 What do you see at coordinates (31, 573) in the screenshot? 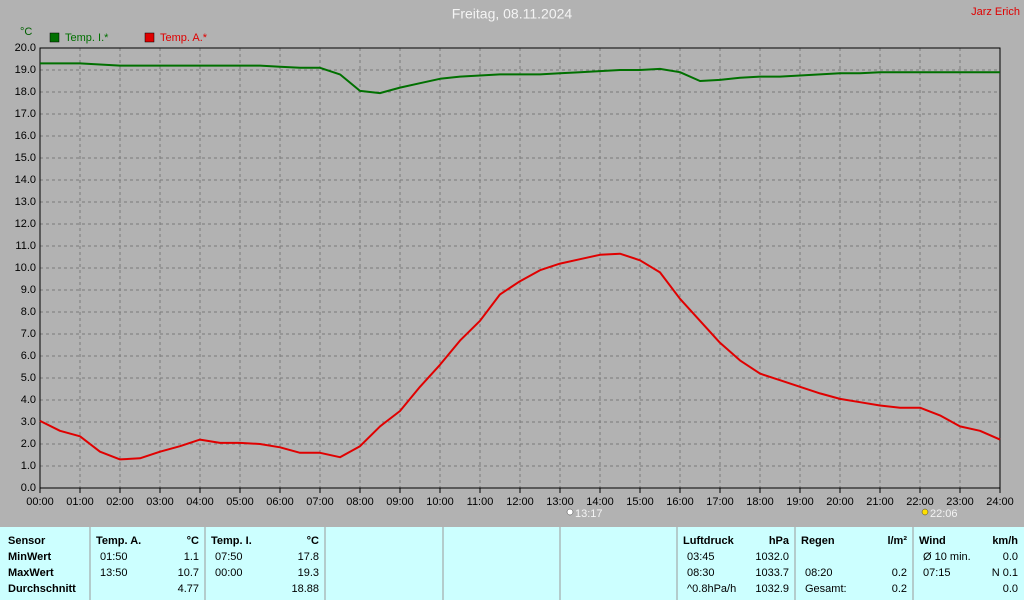
I see `row-label: MaxWert` at bounding box center [31, 573].